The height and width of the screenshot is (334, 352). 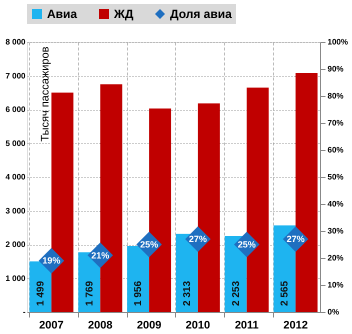 I want to click on y2-tick-label: 10%, so click(x=336, y=285).